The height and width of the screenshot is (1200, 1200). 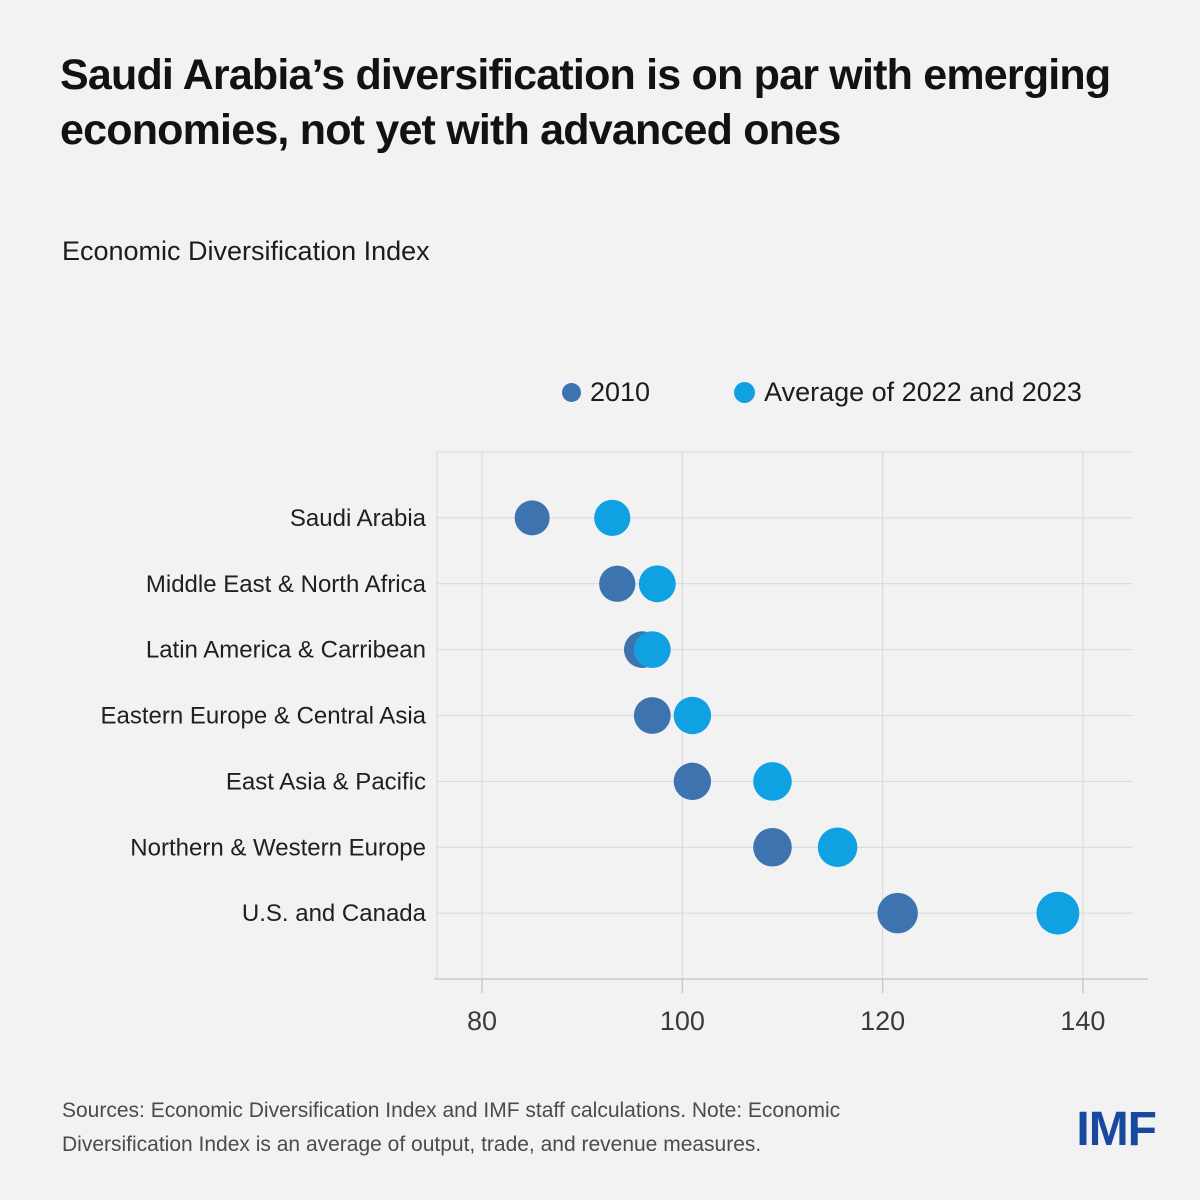 What do you see at coordinates (286, 650) in the screenshot?
I see `category-label: Latin America & Carribean` at bounding box center [286, 650].